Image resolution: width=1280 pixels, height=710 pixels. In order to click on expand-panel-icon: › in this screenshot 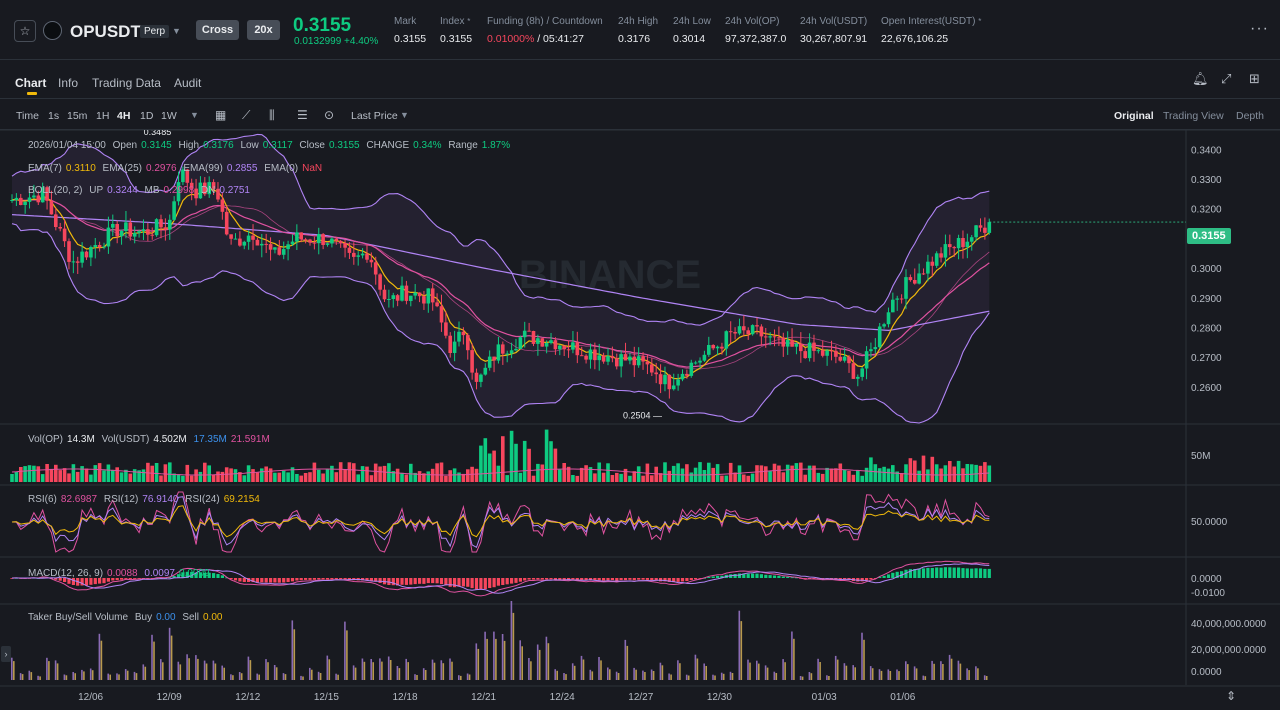, I will do `click(6, 654)`.